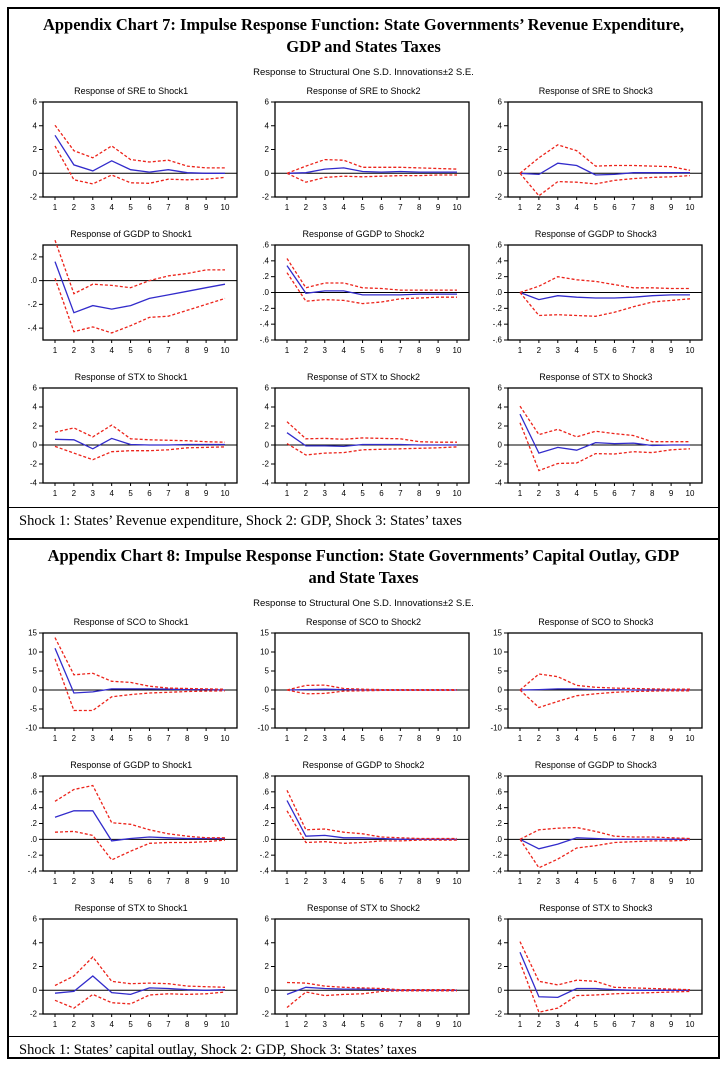 The width and height of the screenshot is (727, 1073). Describe the element at coordinates (265, 854) in the screenshot. I see `y-tick-label: -.2` at that location.